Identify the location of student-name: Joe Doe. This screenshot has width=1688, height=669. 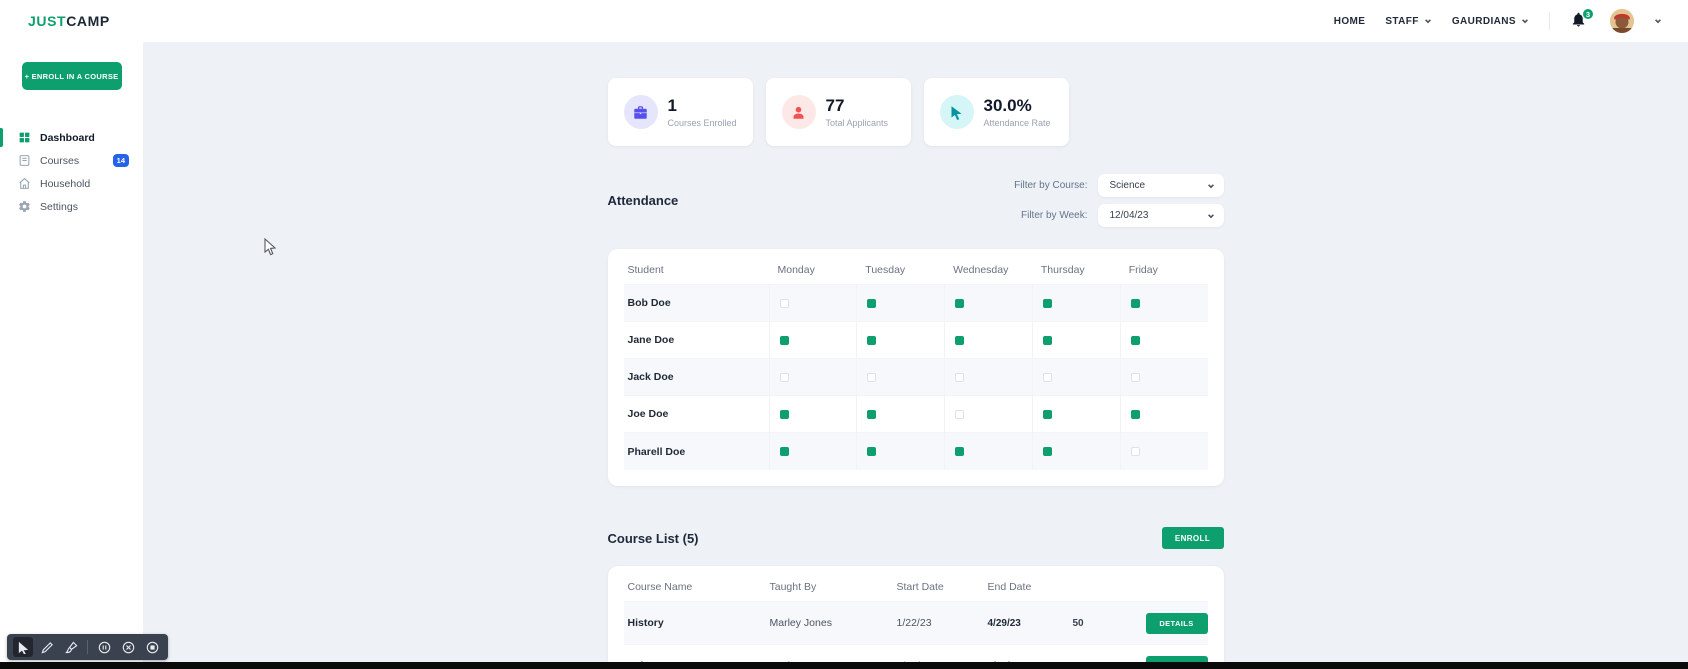
(648, 414).